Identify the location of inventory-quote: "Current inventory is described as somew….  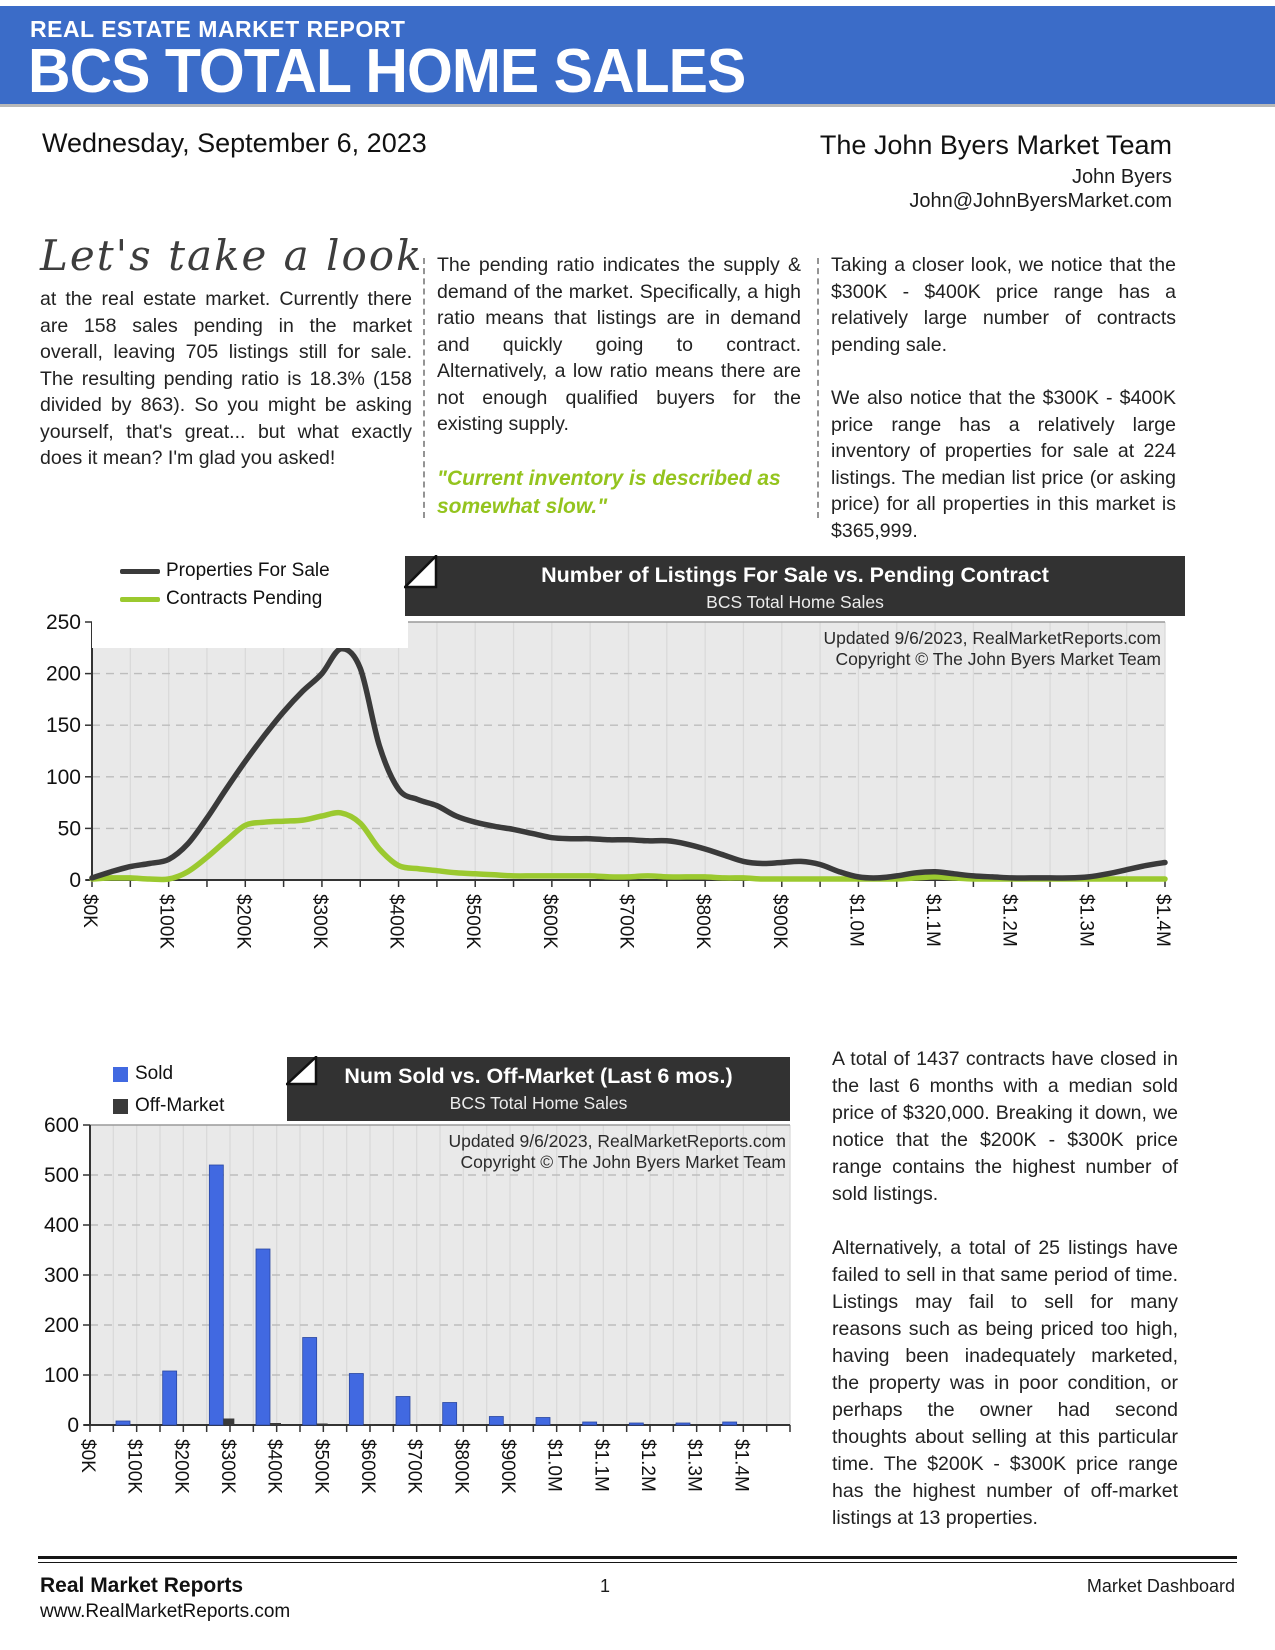
(609, 492).